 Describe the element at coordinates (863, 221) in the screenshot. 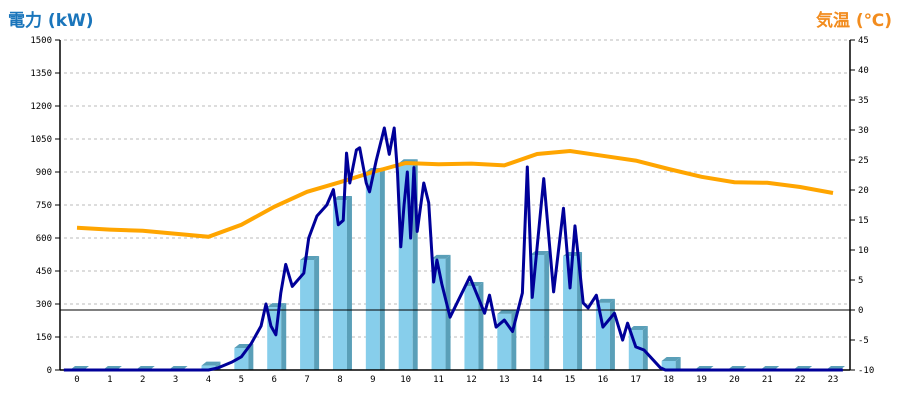

I see `right-tick-label: 15` at that location.